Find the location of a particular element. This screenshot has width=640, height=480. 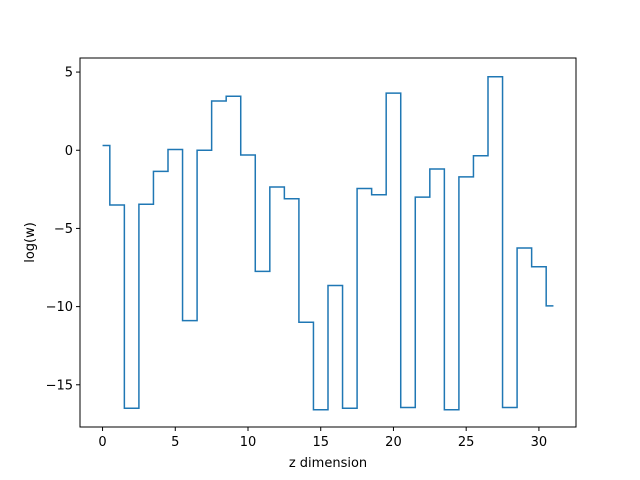

y-axis: 5 0 −5 −10 −15 is located at coordinates (63, 229).